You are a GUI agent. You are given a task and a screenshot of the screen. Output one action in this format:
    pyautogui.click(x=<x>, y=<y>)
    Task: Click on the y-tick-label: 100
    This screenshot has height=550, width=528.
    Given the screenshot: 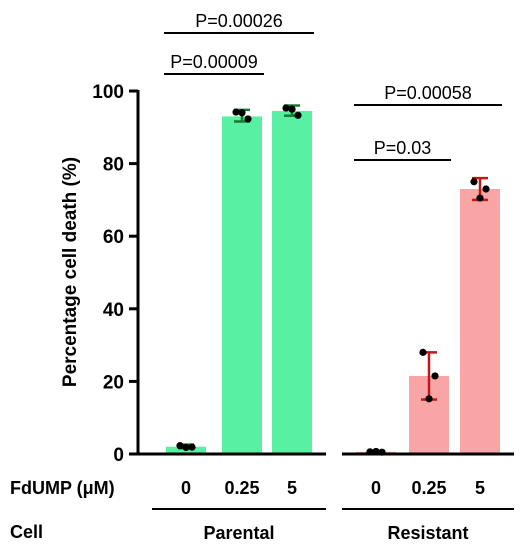 What is the action you would take?
    pyautogui.click(x=108, y=92)
    